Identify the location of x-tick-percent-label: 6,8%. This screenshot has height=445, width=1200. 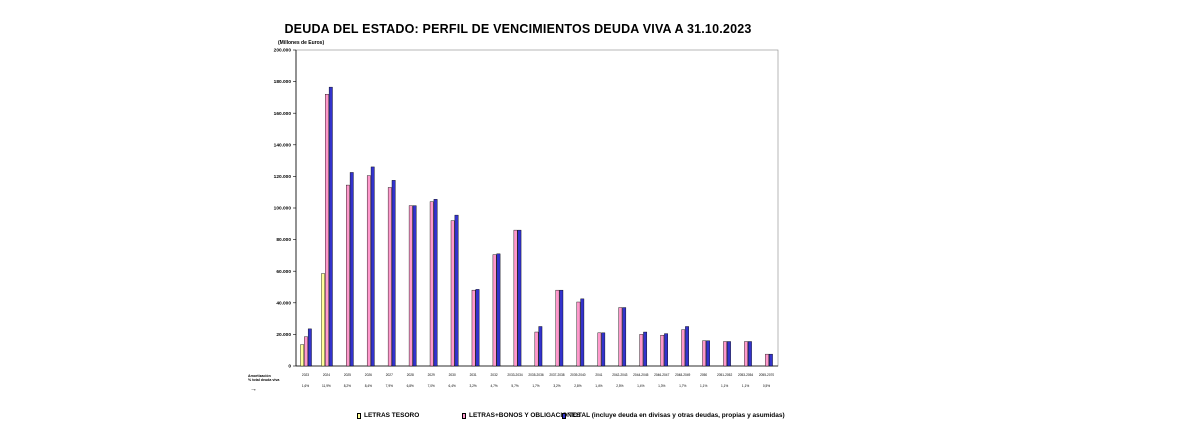
(410, 386).